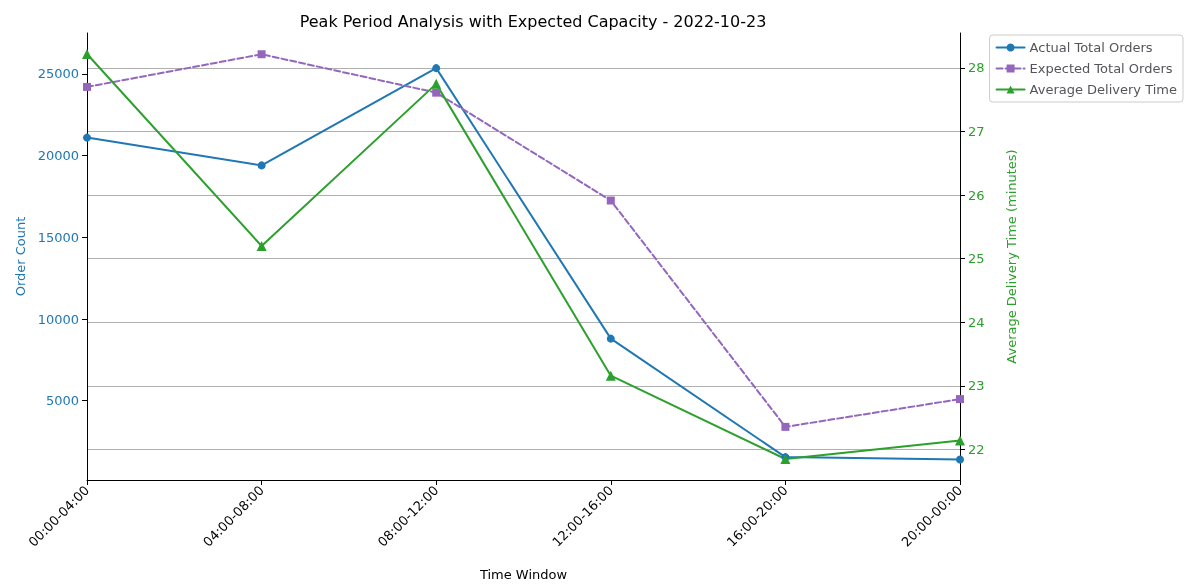  I want to click on x-axis-title: Time Window, so click(523, 574).